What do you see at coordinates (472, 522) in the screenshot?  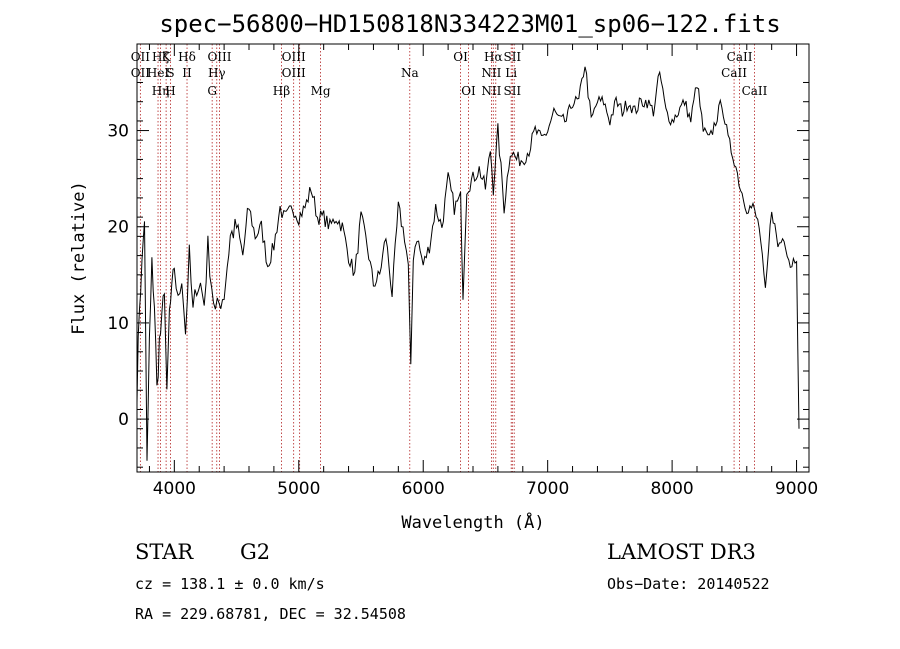 I see `x-axis-label: Wavelength (Å)` at bounding box center [472, 522].